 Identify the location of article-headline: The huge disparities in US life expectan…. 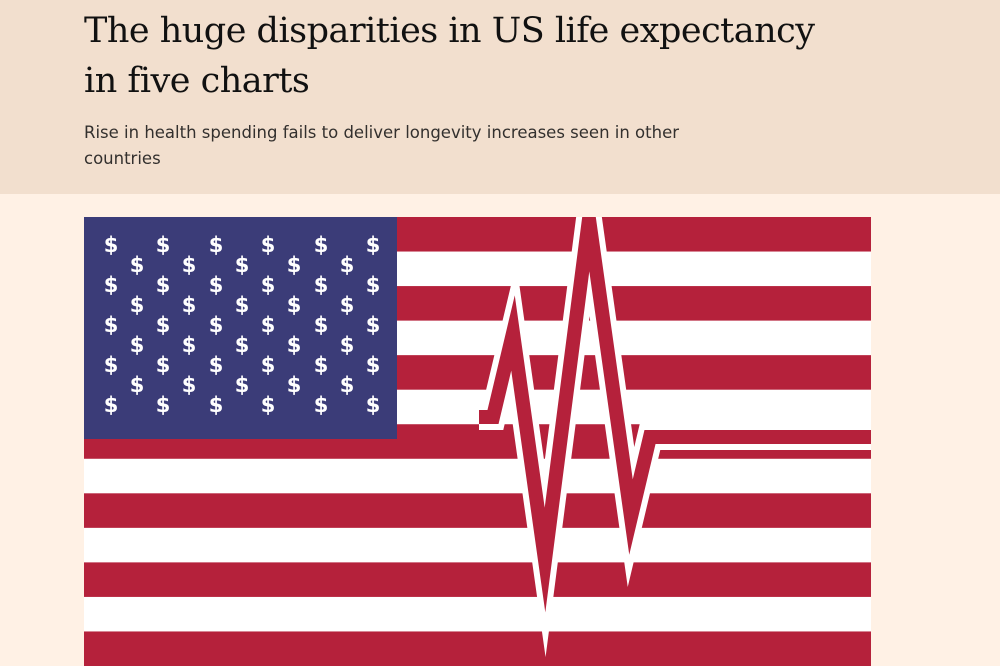
(449, 56).